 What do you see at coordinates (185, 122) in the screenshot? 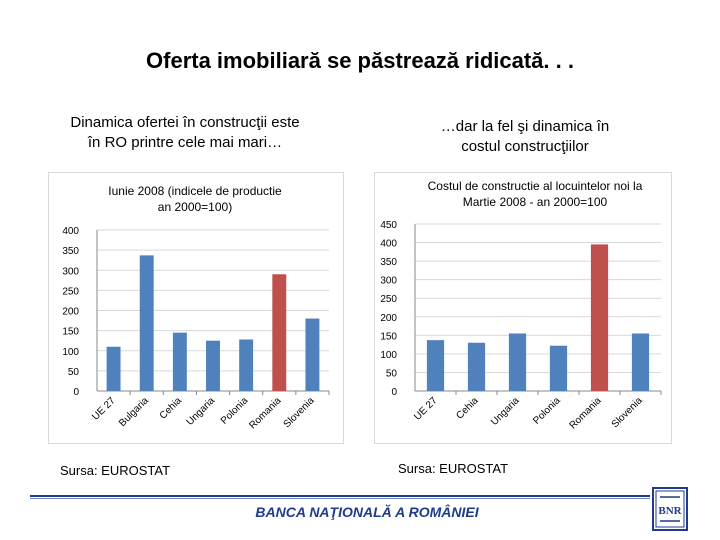
I see `left-heading-line-1: Dinamica ofertei în construcţii este` at bounding box center [185, 122].